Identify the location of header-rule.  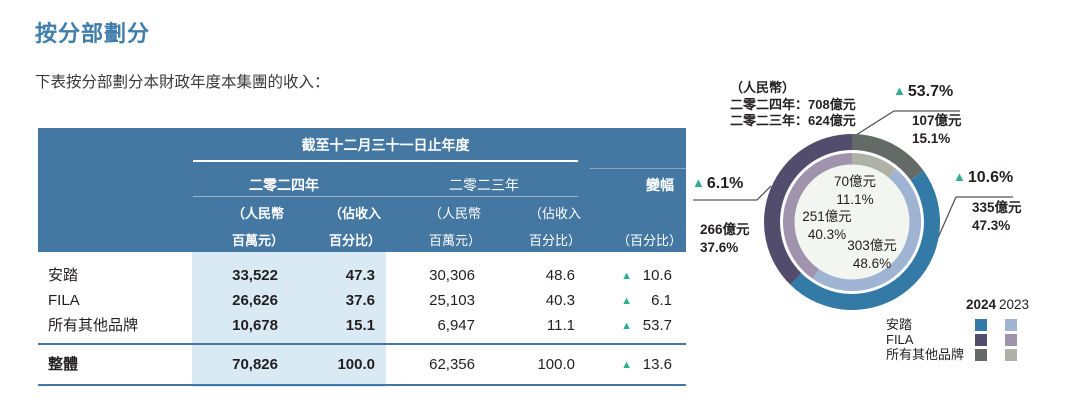
(385, 161).